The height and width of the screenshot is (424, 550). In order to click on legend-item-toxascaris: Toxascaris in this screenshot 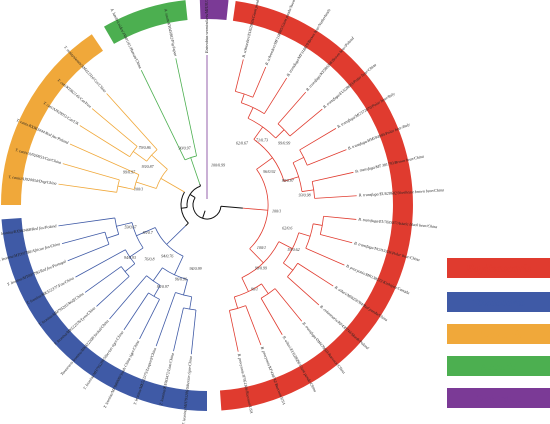, I will do `click(498, 304)`.